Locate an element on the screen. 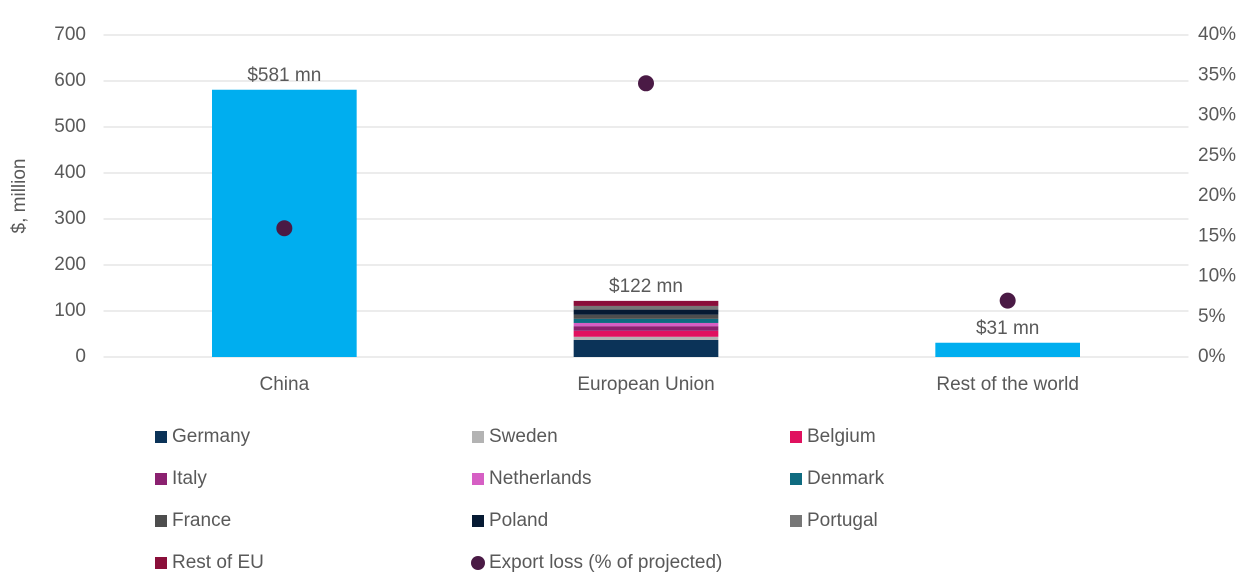  y2-tick-label: 20% is located at coordinates (1217, 195).